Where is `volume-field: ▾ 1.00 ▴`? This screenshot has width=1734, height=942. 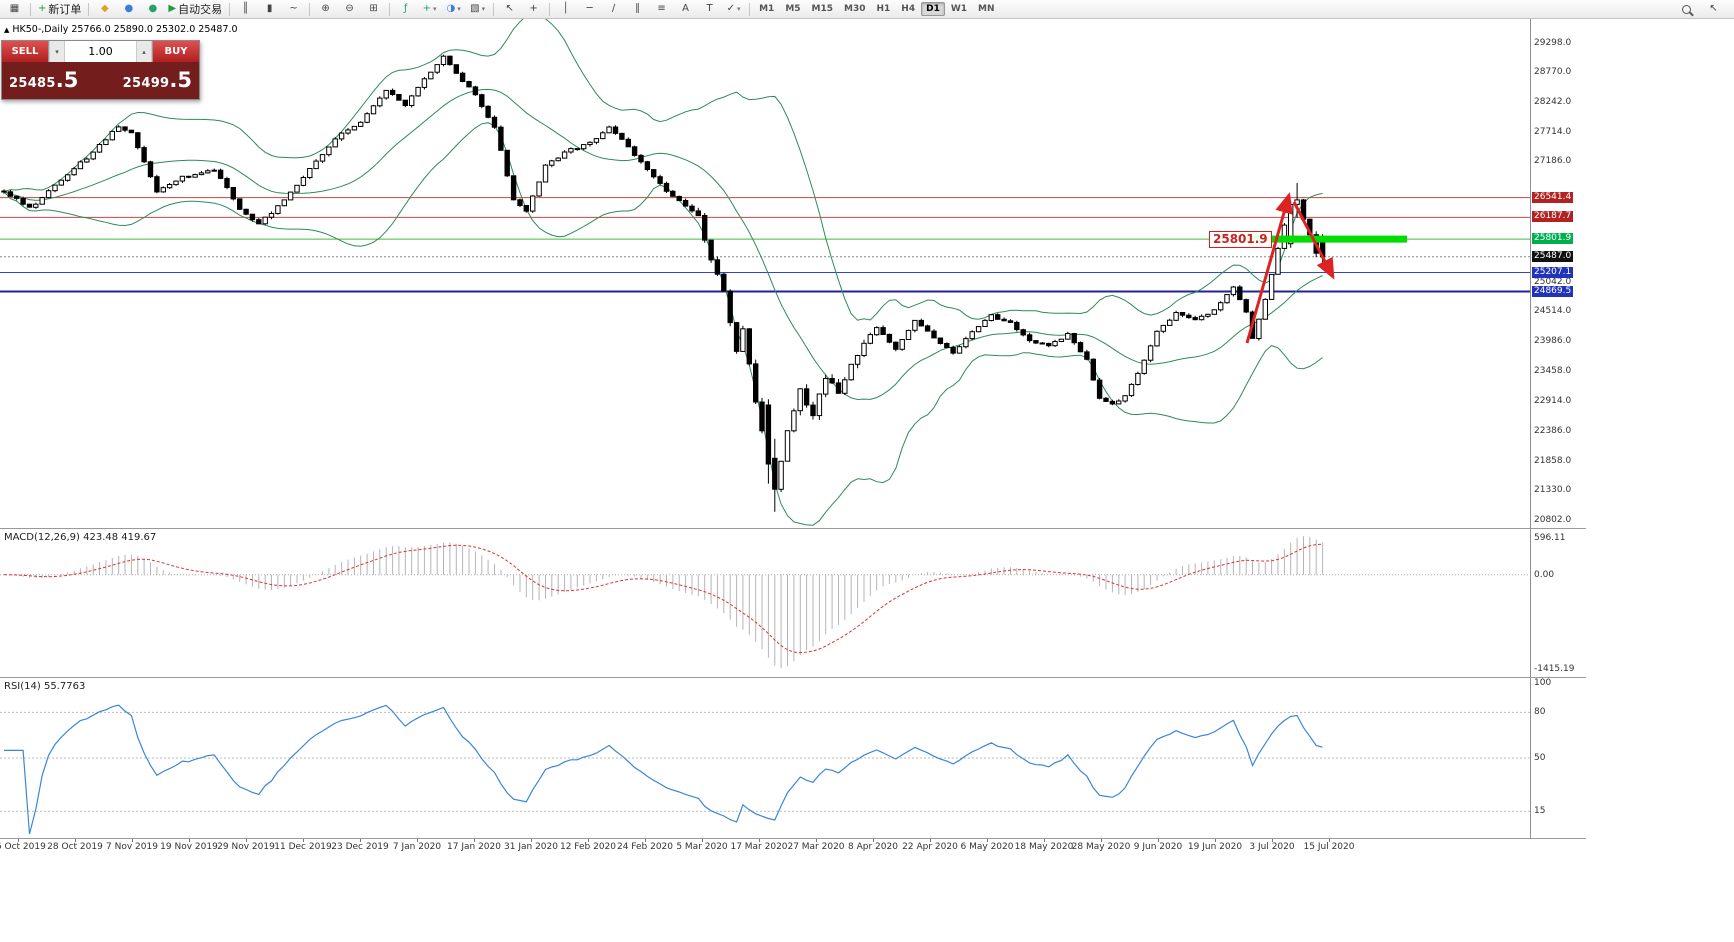
volume-field: ▾ 1.00 ▴ is located at coordinates (100, 51).